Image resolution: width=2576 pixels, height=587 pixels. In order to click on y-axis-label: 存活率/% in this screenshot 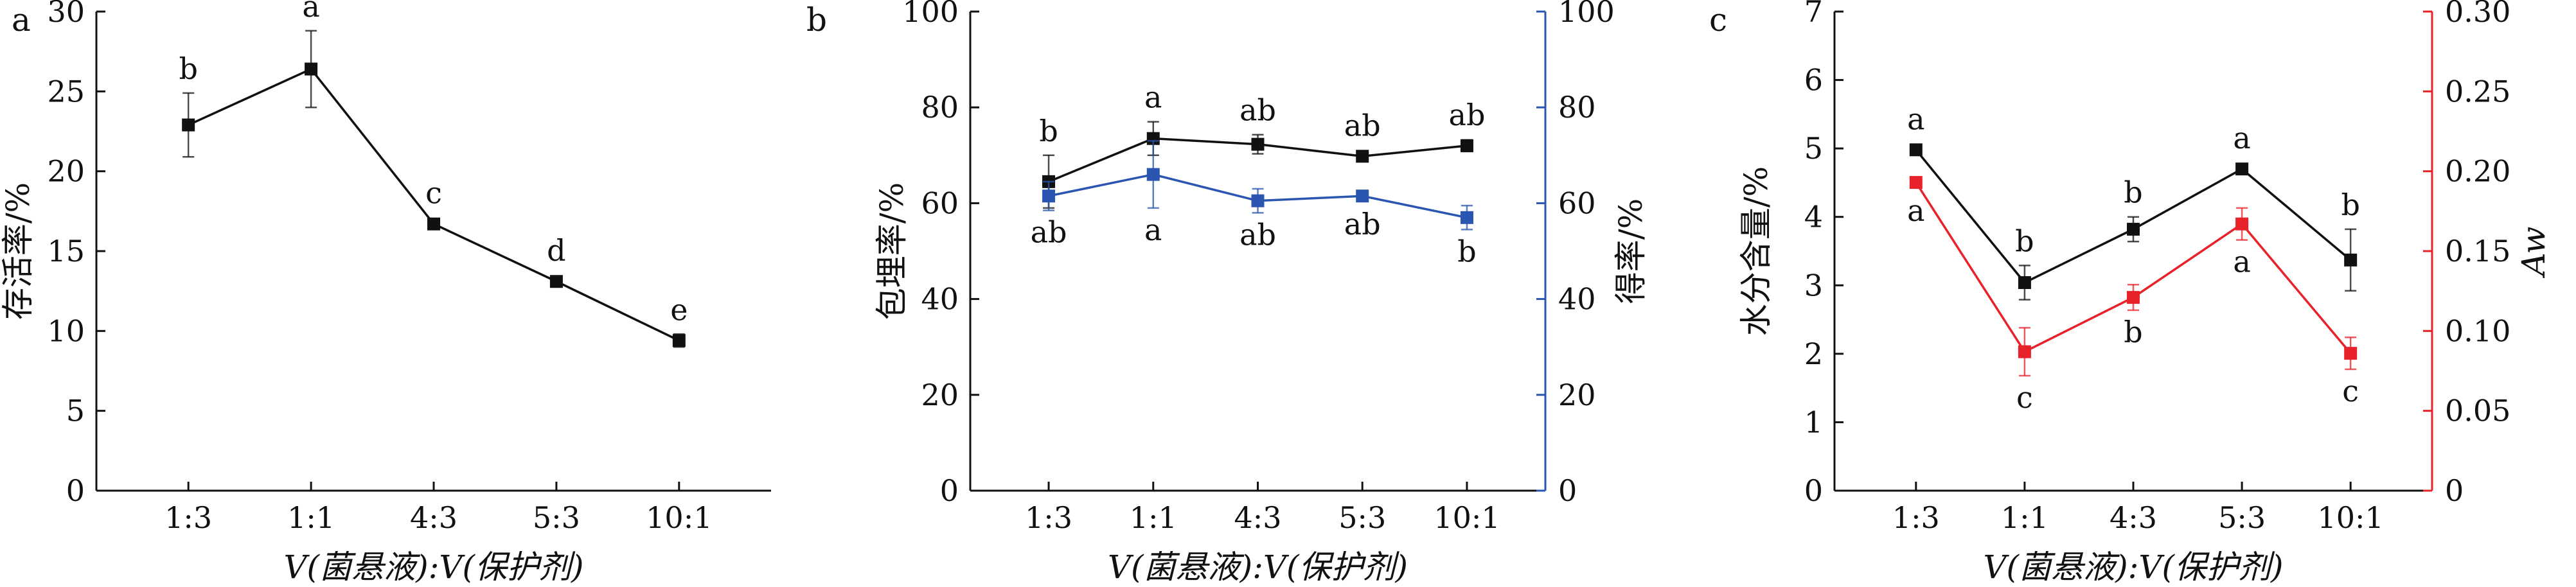, I will do `click(19, 251)`.